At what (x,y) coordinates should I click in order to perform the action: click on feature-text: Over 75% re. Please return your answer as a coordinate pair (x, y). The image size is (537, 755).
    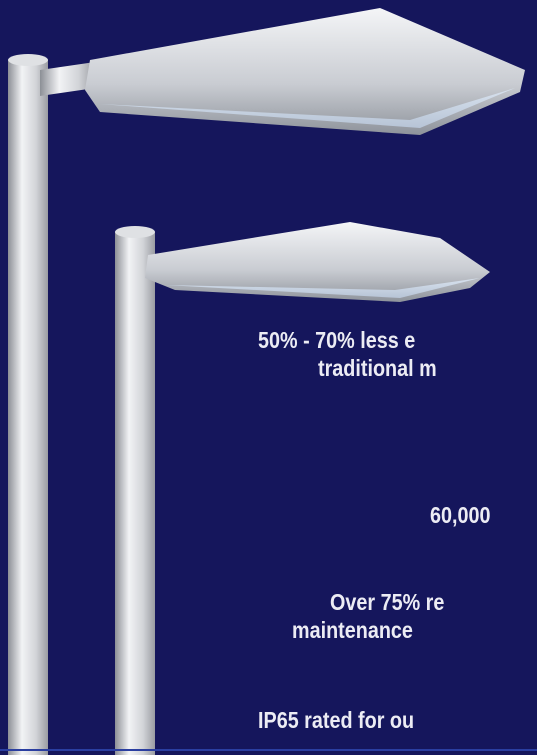
    Looking at the image, I should click on (387, 602).